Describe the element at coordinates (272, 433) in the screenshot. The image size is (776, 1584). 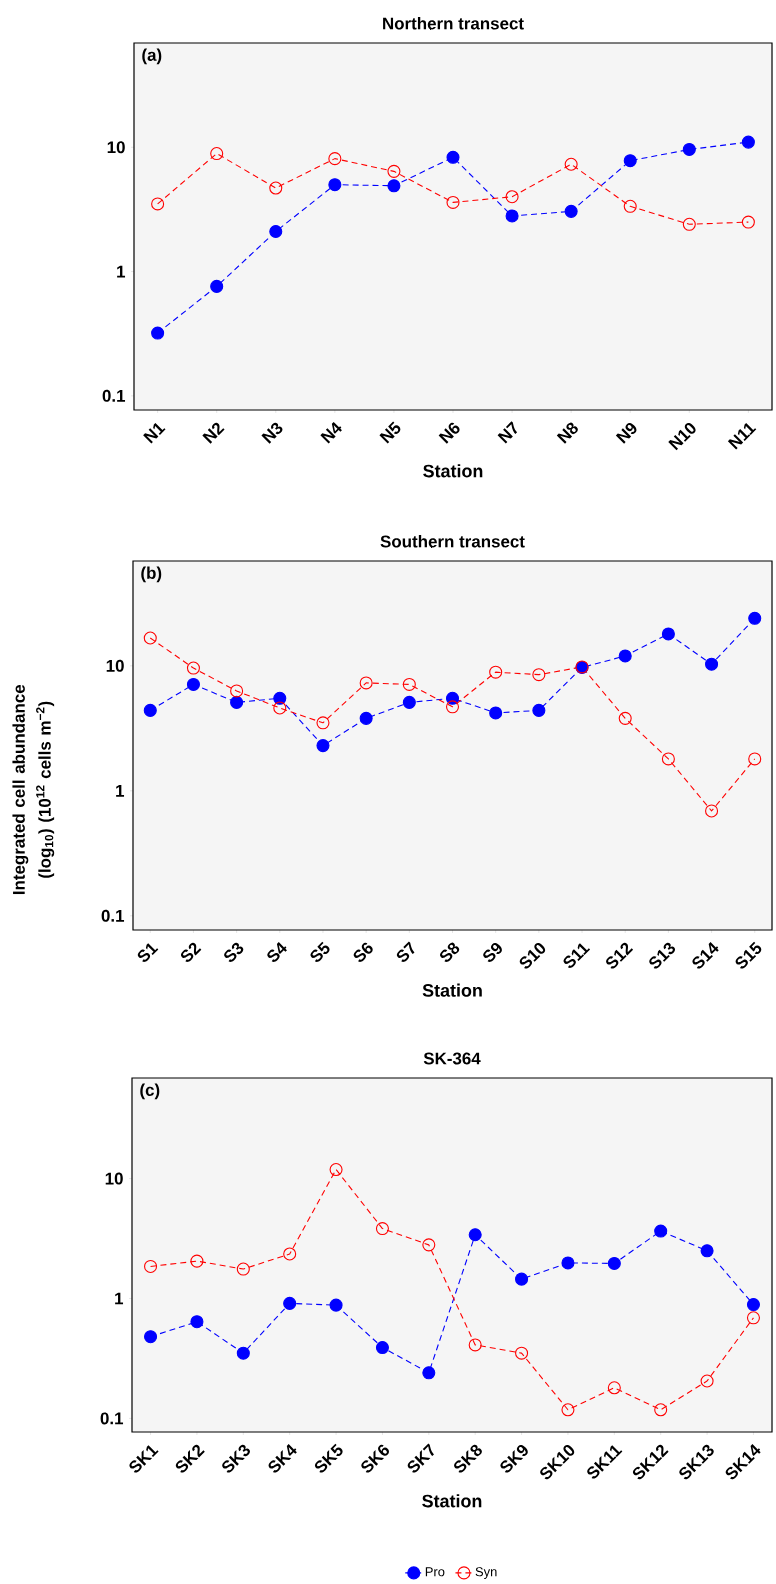
I see `x-tick-label: N3` at that location.